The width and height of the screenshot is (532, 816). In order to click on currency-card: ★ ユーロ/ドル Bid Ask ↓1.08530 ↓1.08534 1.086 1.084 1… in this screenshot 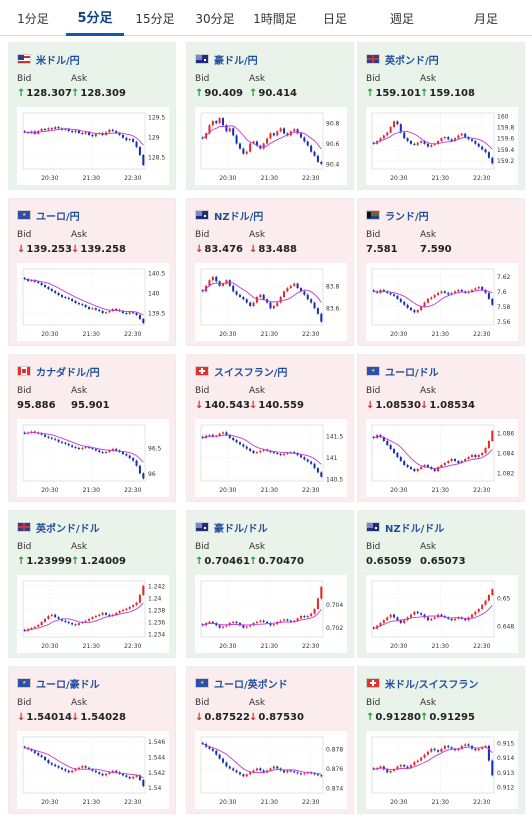, I will do `click(441, 428)`.